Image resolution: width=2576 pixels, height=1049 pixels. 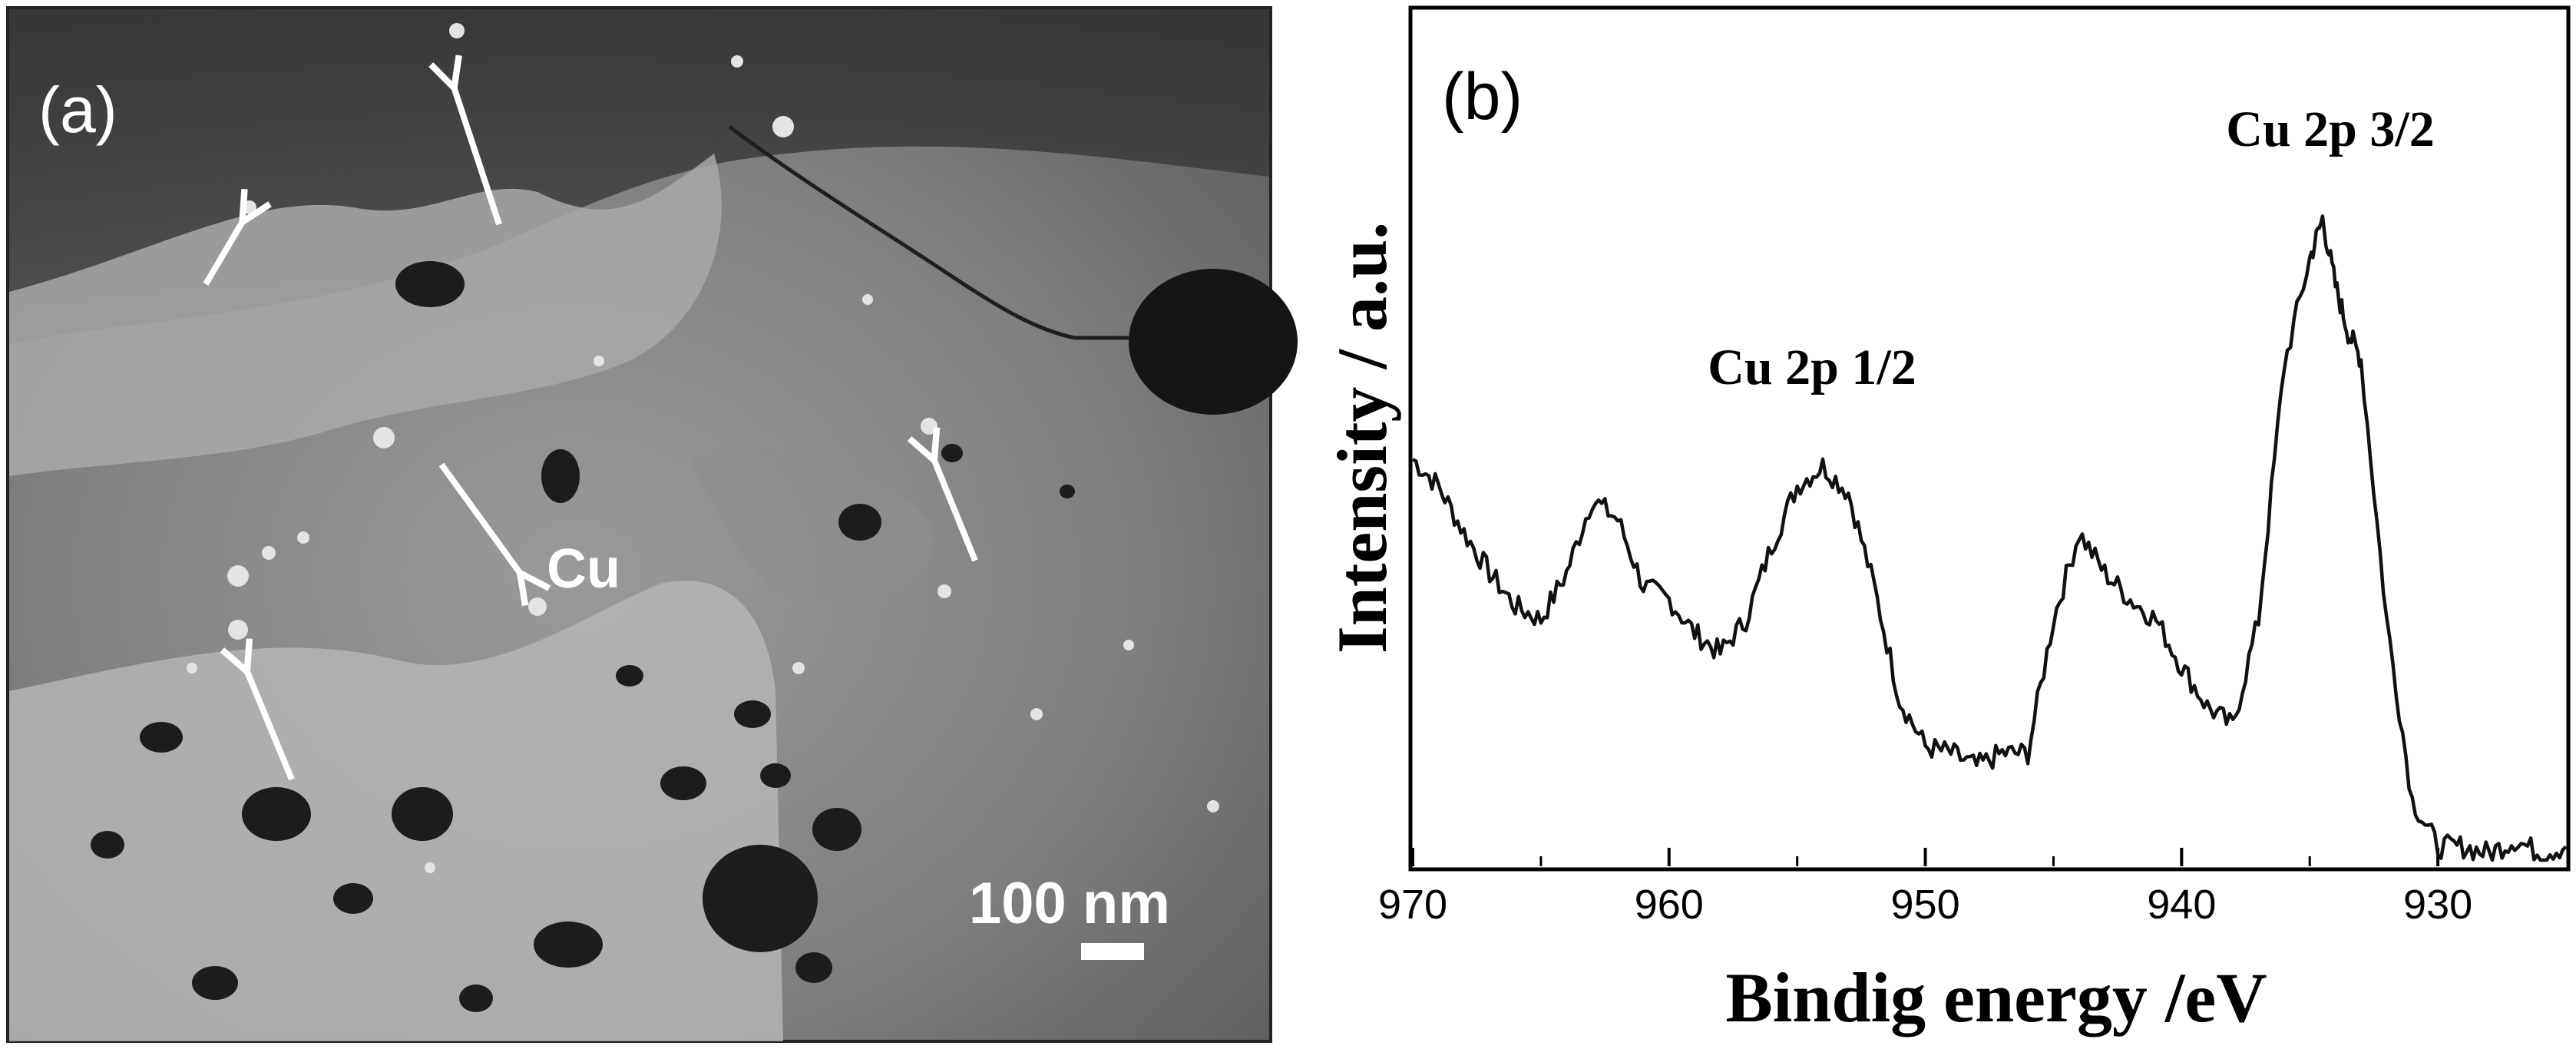 What do you see at coordinates (1112, 952) in the screenshot?
I see `scale-bar` at bounding box center [1112, 952].